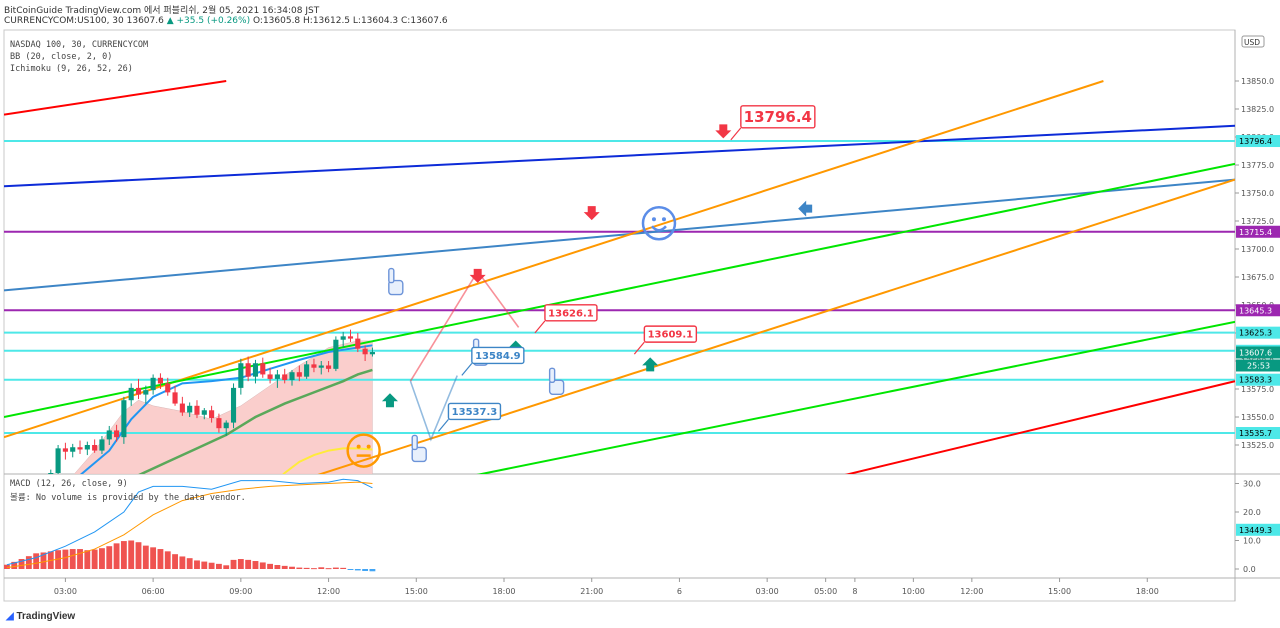 This screenshot has width=1280, height=628. I want to click on currency-box, so click(1253, 41).